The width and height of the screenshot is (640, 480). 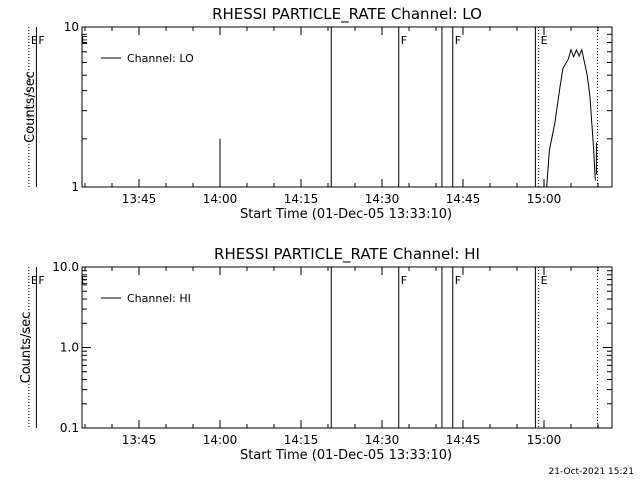 What do you see at coordinates (347, 254) in the screenshot?
I see `chart-title: RHESSI PARTICLE_RATE Channel: HI` at bounding box center [347, 254].